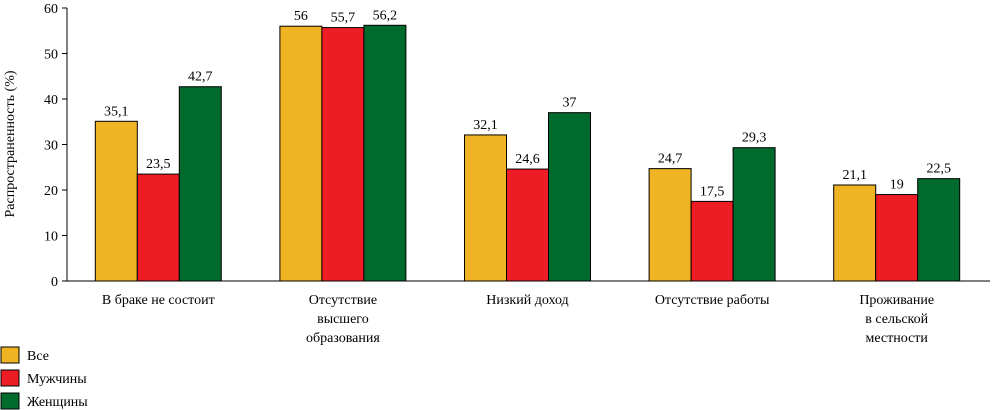 Image resolution: width=1003 pixels, height=410 pixels. I want to click on legend-label: Женщины, so click(57, 402).